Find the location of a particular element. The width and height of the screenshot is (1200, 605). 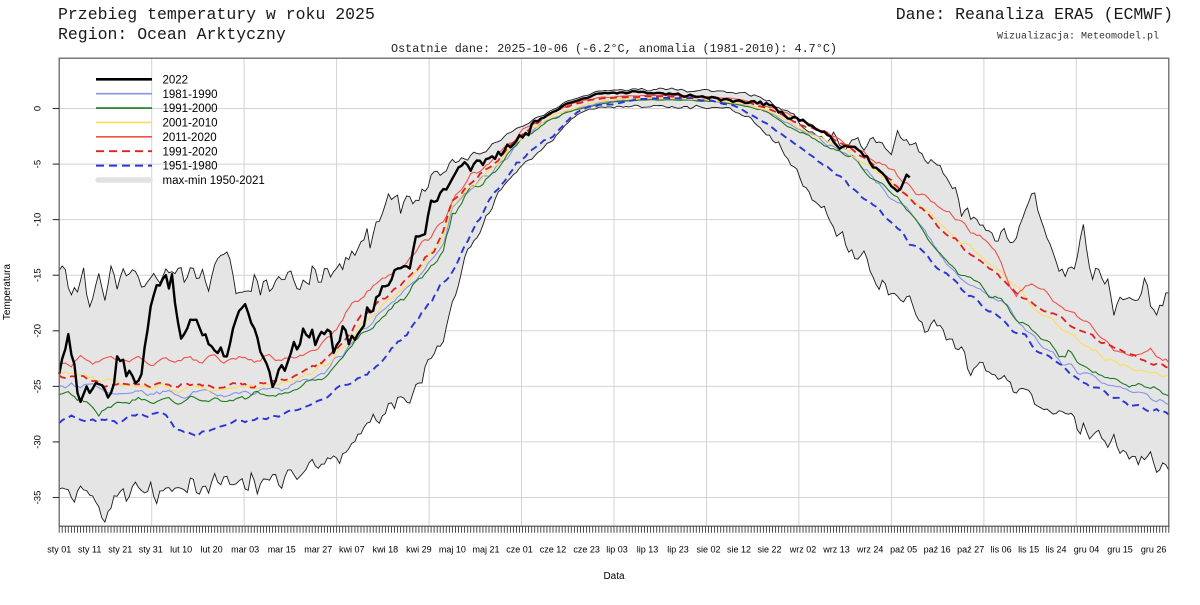

svg-text: Dane: Reanaliza ERA5 (ECMWF) is located at coordinates (1034, 14).